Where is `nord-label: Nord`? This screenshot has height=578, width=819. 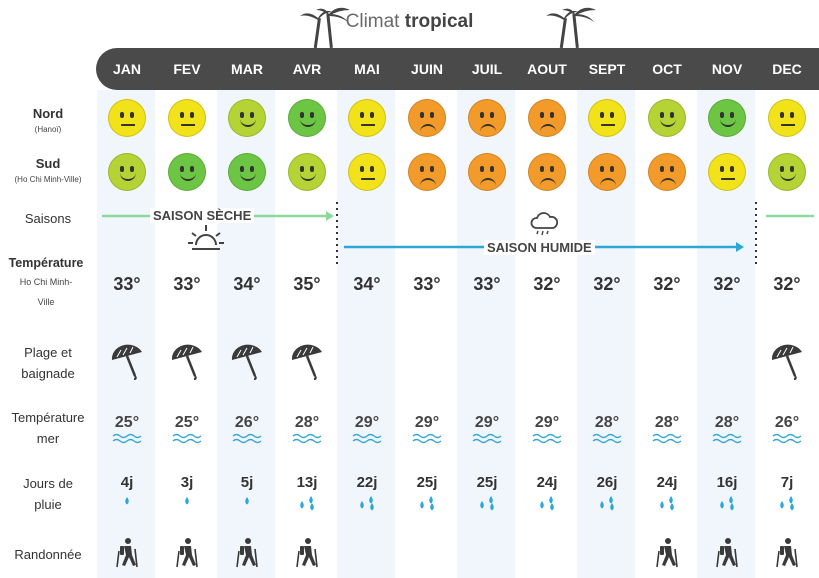
nord-label: Nord is located at coordinates (48, 113).